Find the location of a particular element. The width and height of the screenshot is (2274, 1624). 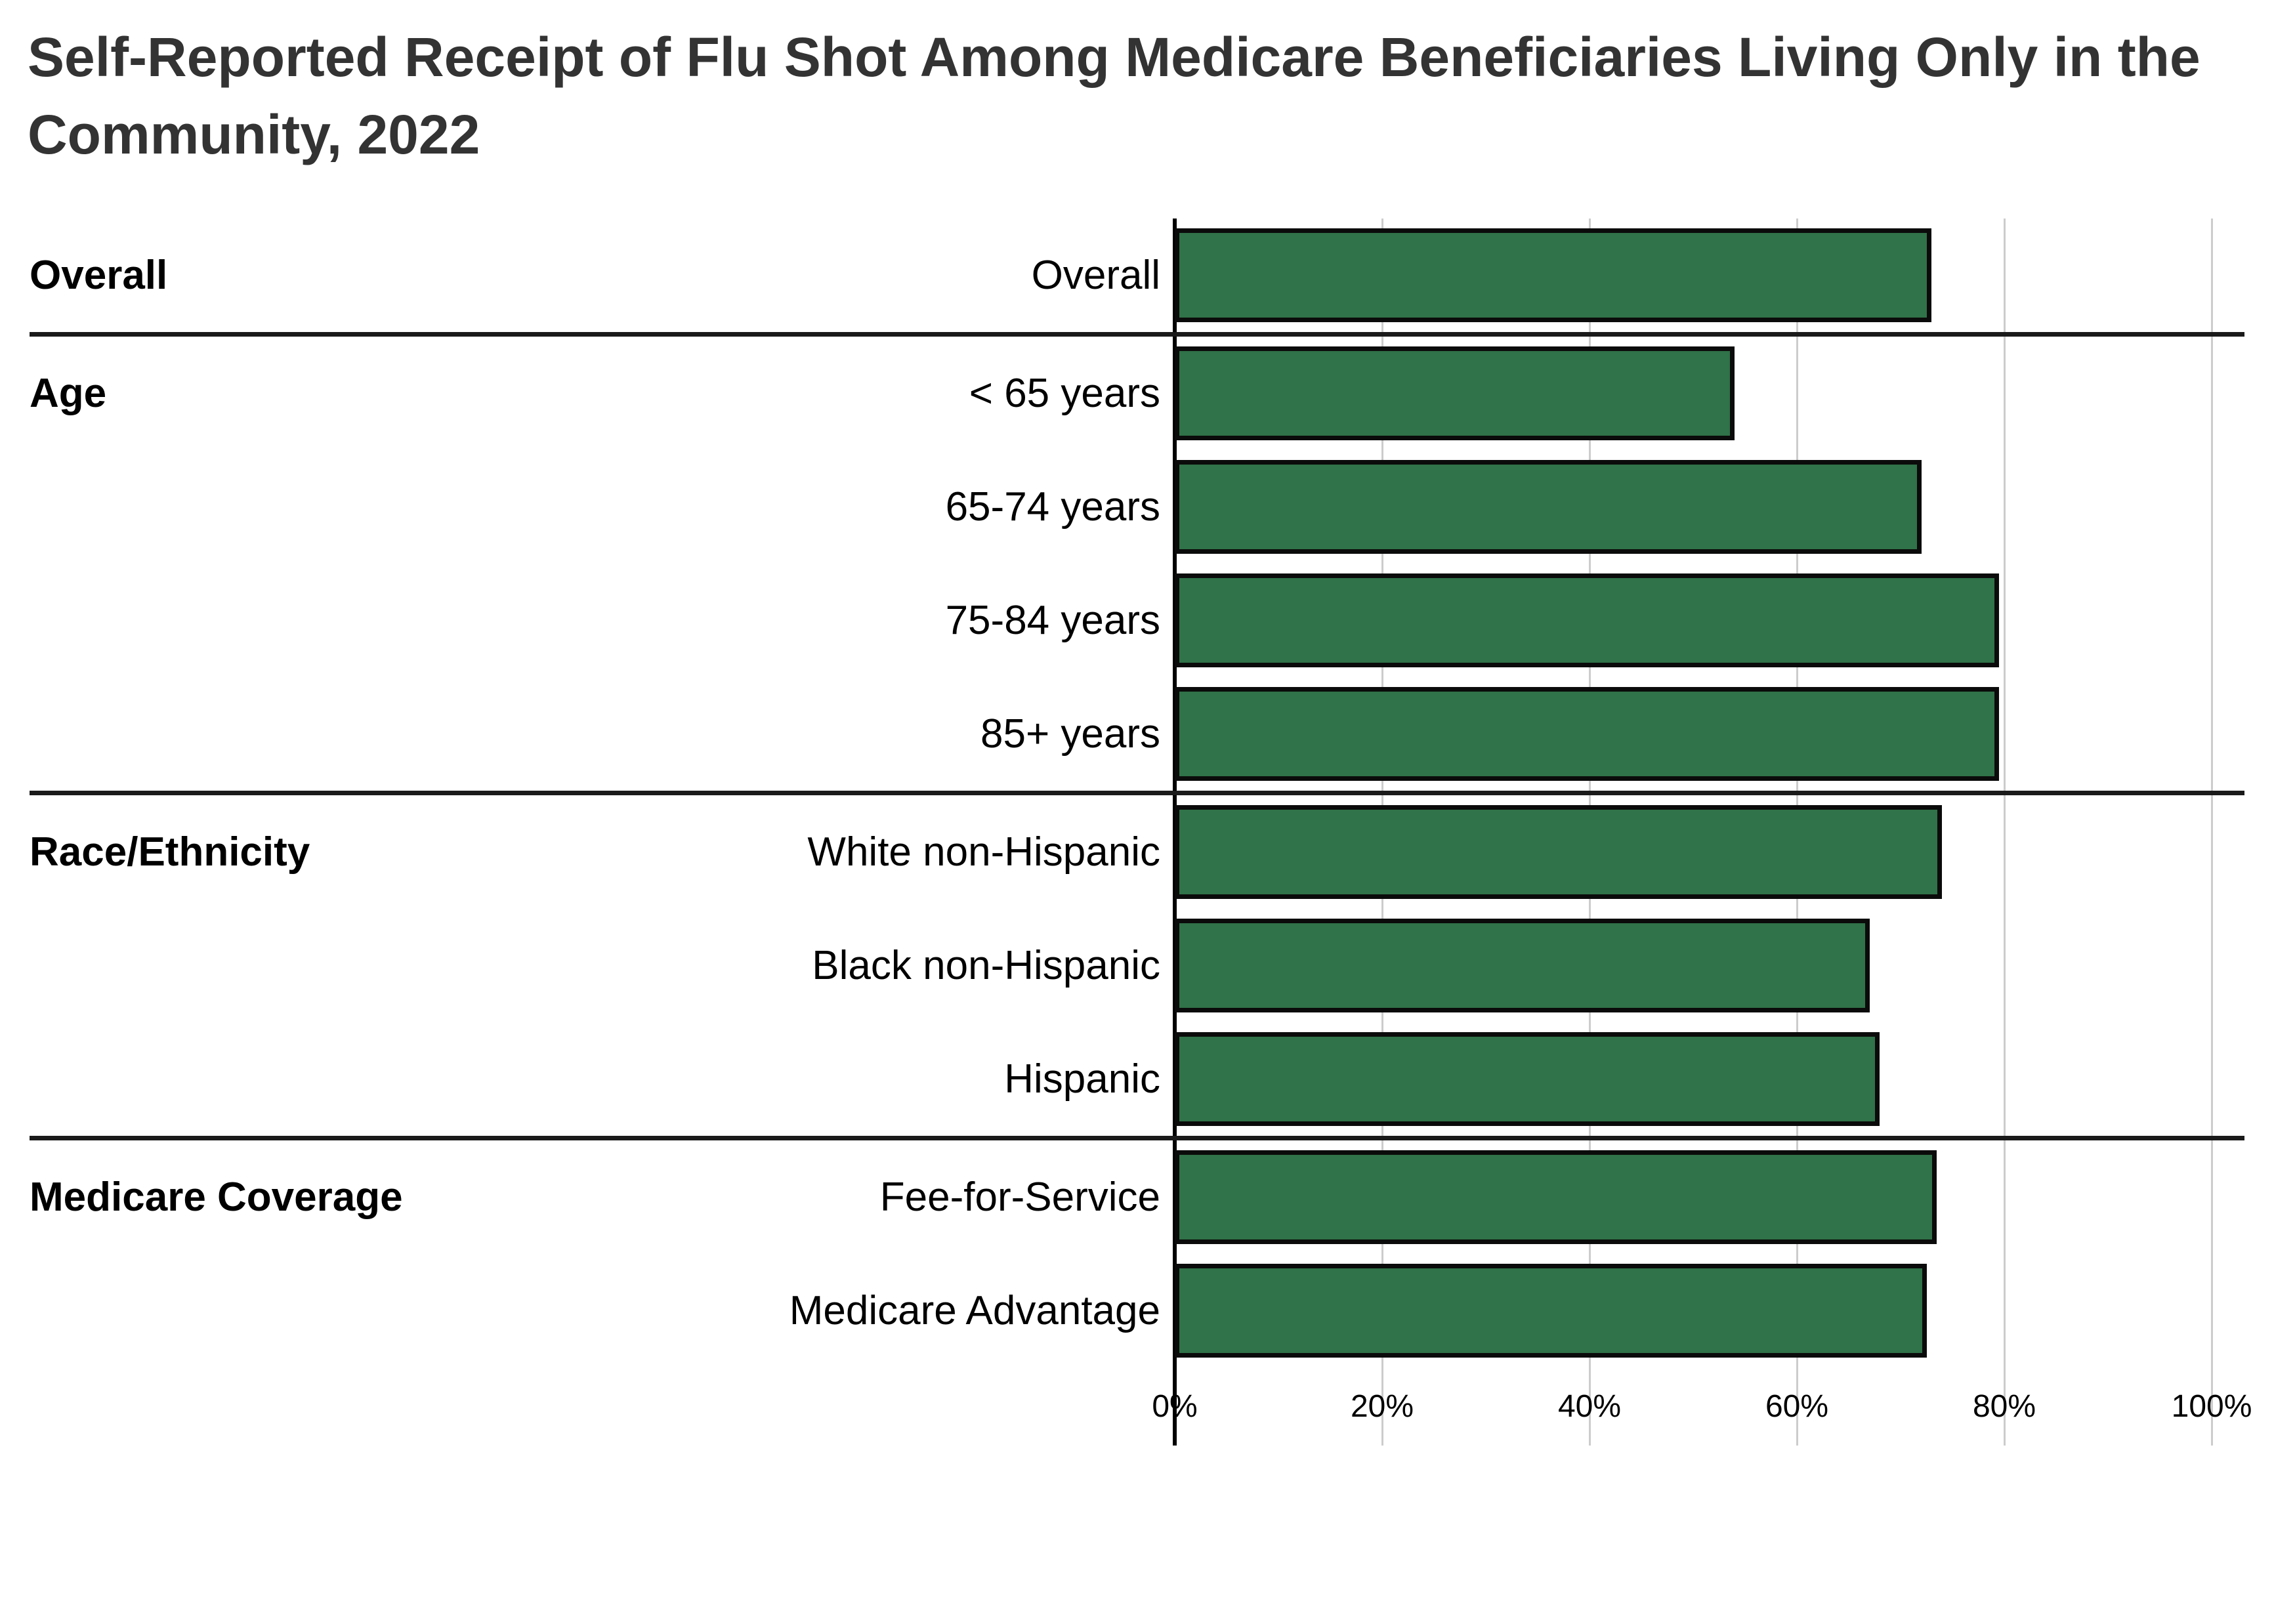

bar-row-fee-for-service: Fee-for-Service is located at coordinates (1137, 1197).